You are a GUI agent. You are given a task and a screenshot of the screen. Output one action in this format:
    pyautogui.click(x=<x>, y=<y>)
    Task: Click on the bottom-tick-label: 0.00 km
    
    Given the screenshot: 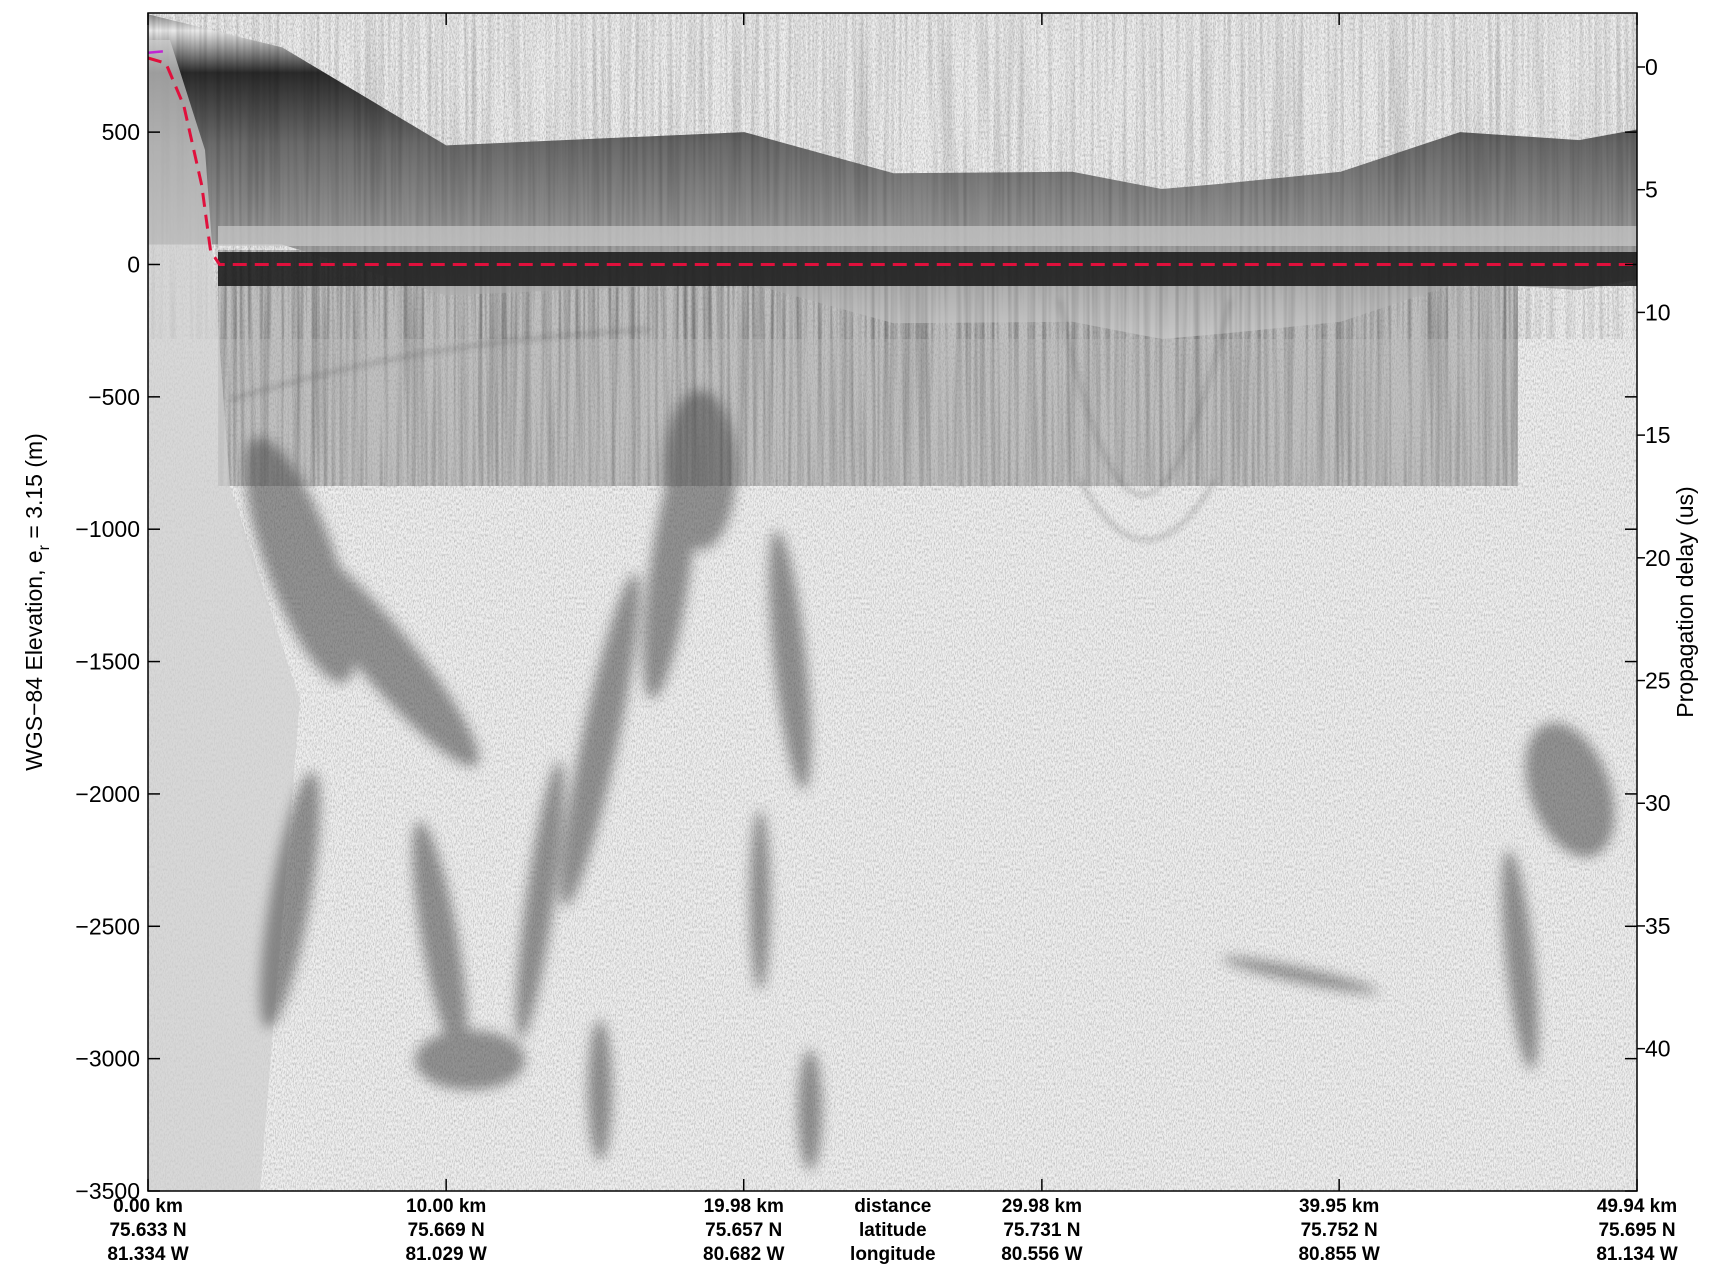 What is the action you would take?
    pyautogui.click(x=148, y=1206)
    